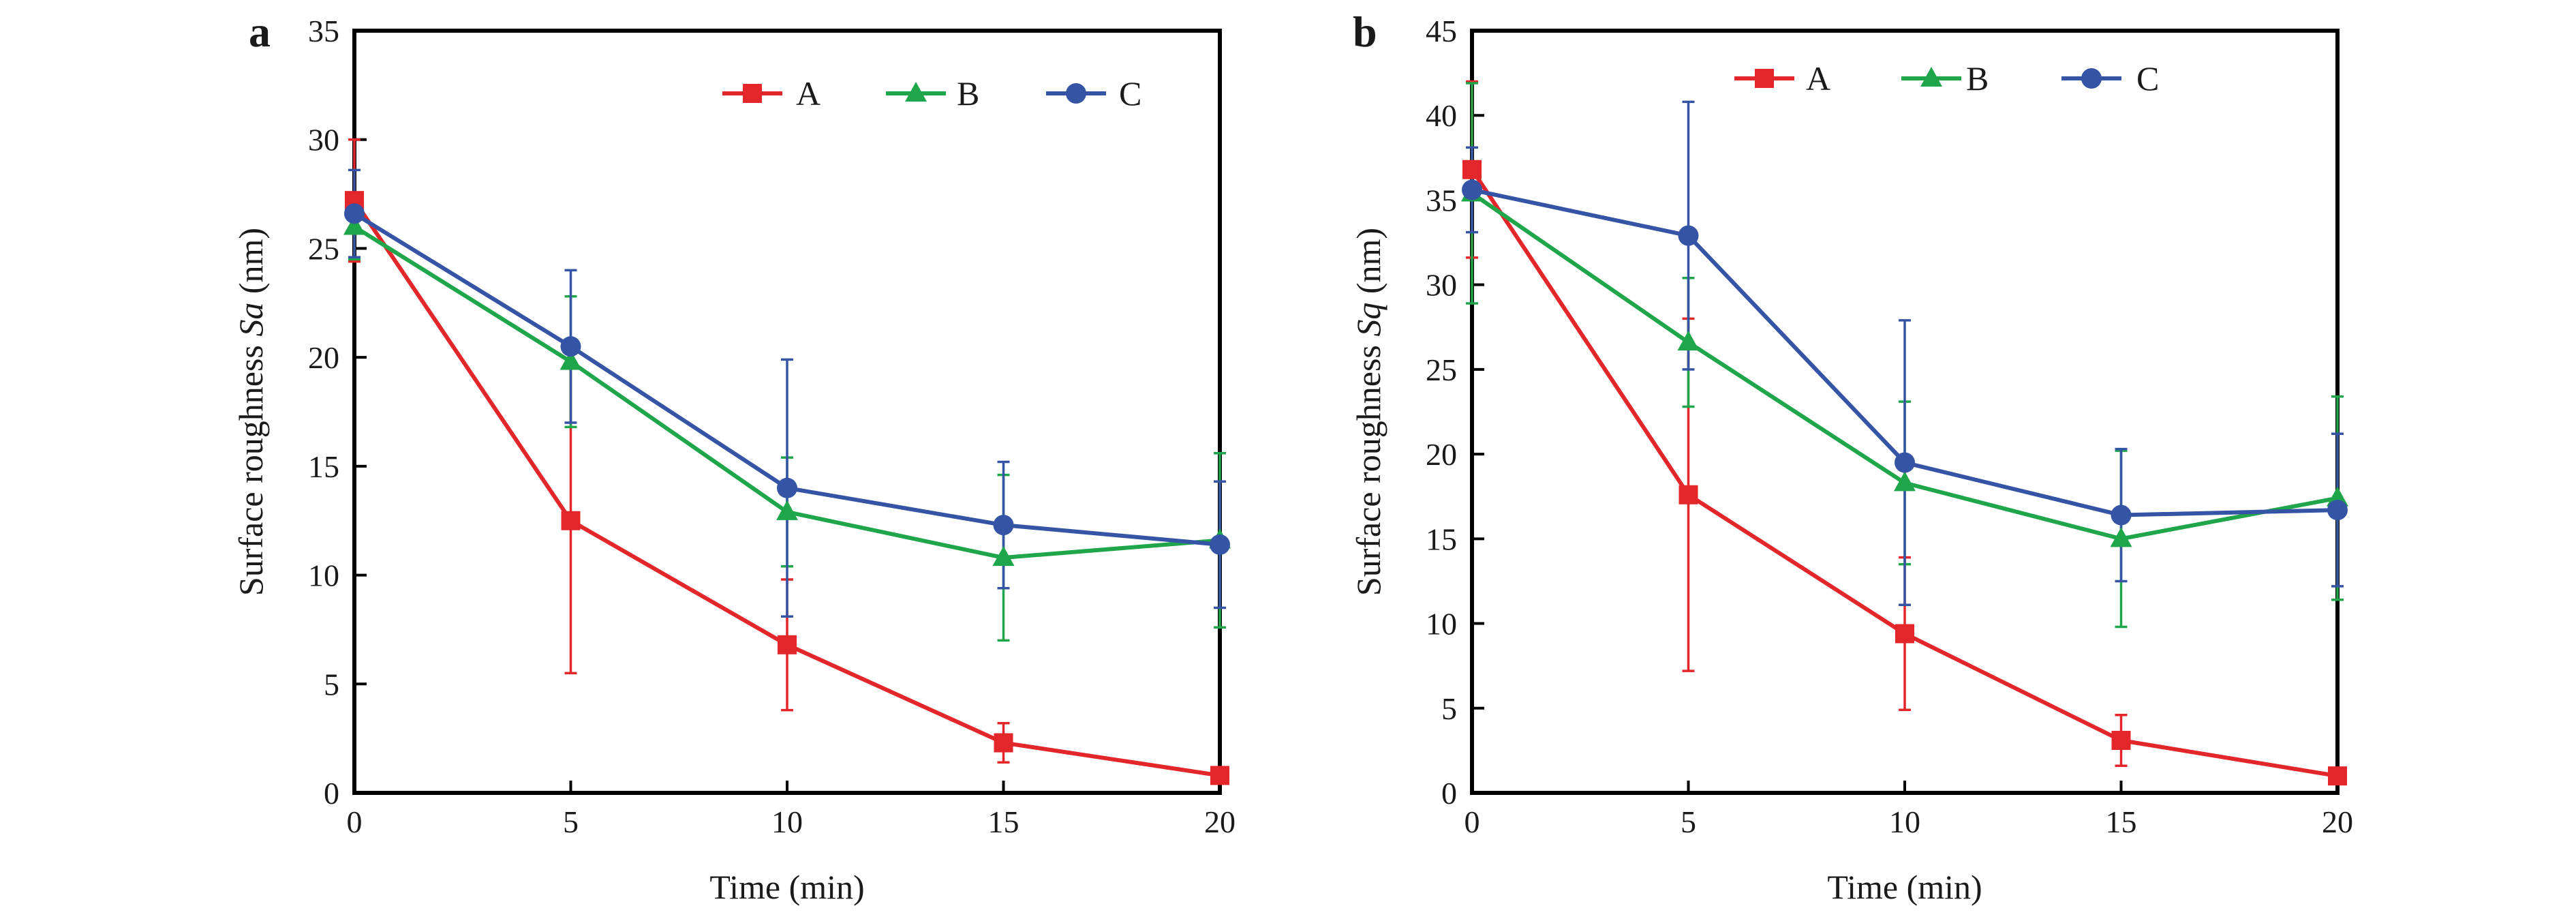  I want to click on y-axis-label: Surface roughness Sa (nm), so click(251, 412).